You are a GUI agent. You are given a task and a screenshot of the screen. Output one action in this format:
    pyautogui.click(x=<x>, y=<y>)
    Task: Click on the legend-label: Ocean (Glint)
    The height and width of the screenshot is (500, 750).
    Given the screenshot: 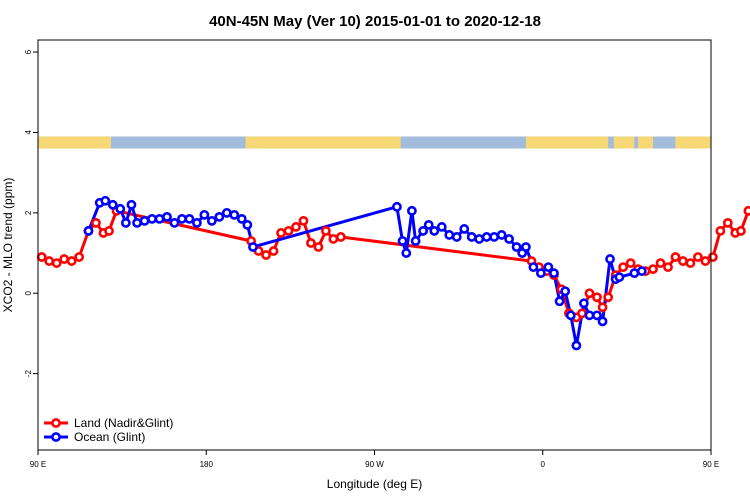 What is the action you would take?
    pyautogui.click(x=109, y=437)
    